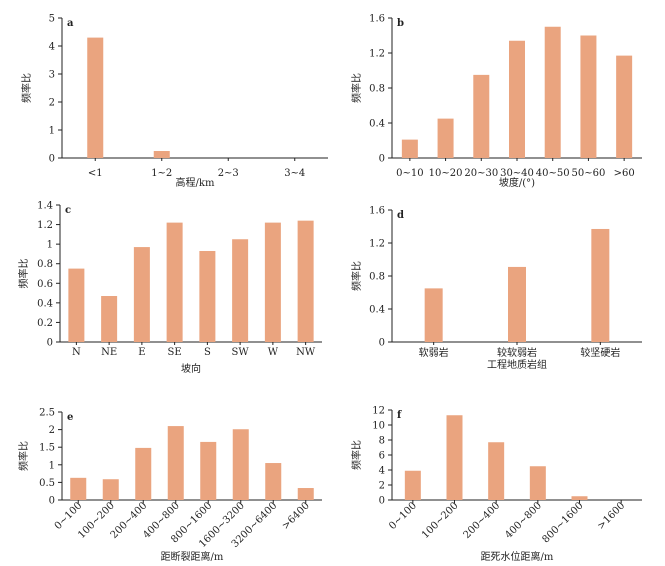  Describe the element at coordinates (47, 413) in the screenshot. I see `y-tick-label: 2.5` at that location.